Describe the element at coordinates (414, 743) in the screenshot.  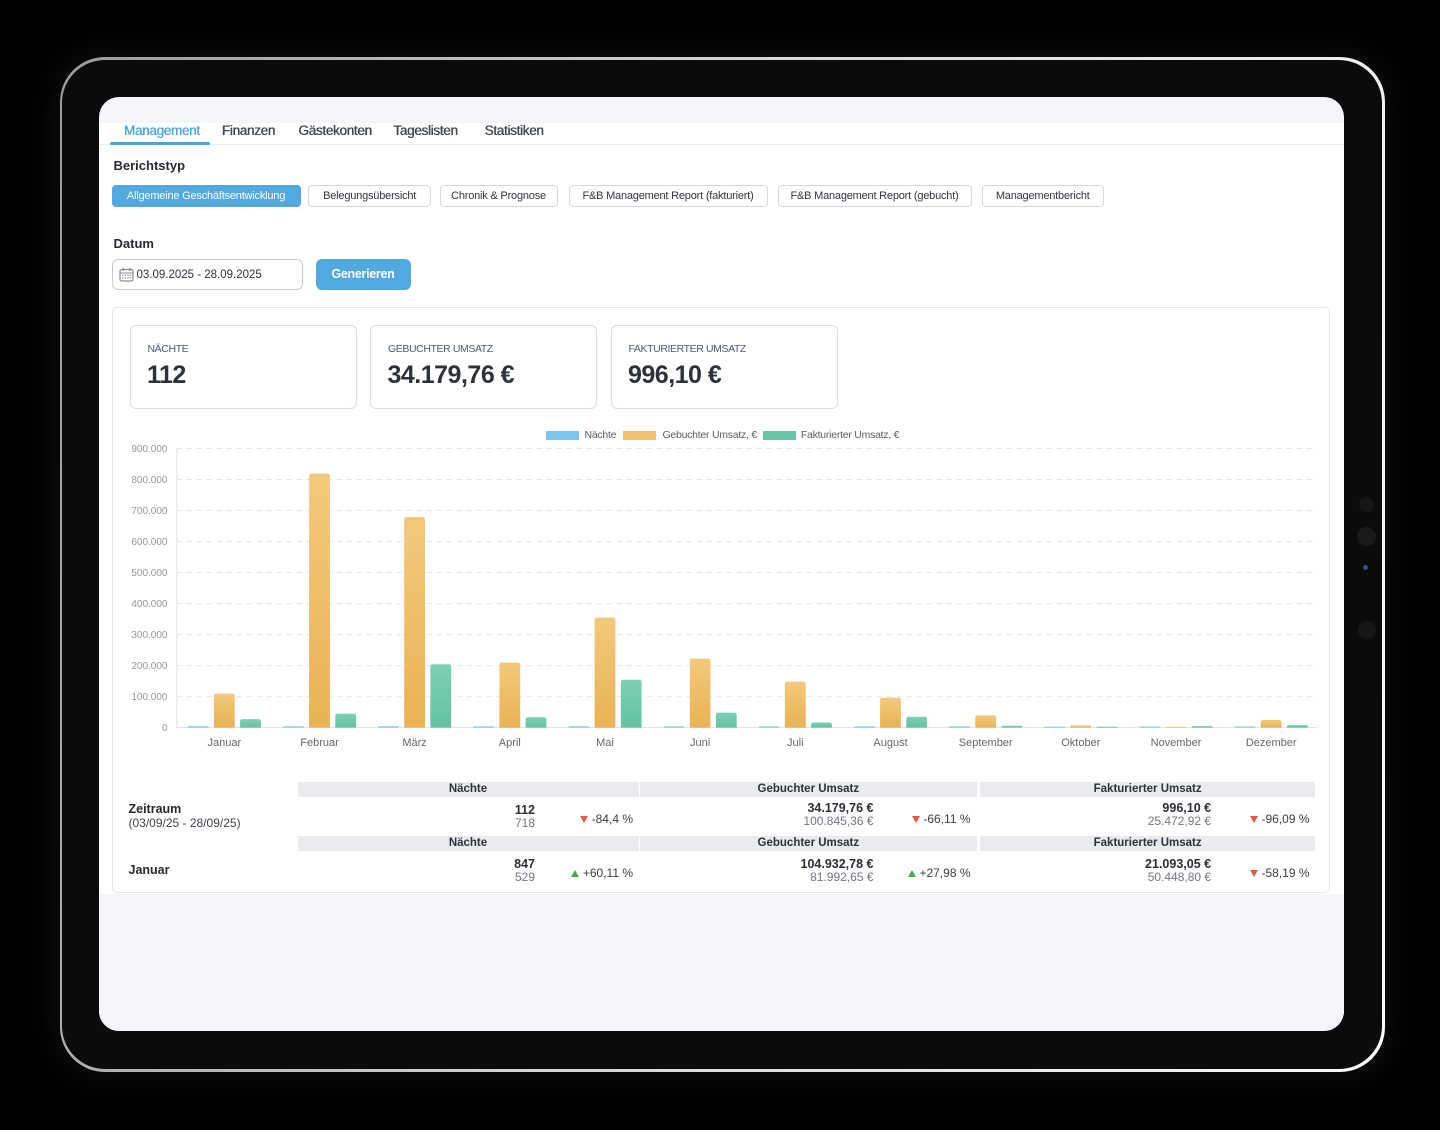
I see `svg-text: März` at that location.